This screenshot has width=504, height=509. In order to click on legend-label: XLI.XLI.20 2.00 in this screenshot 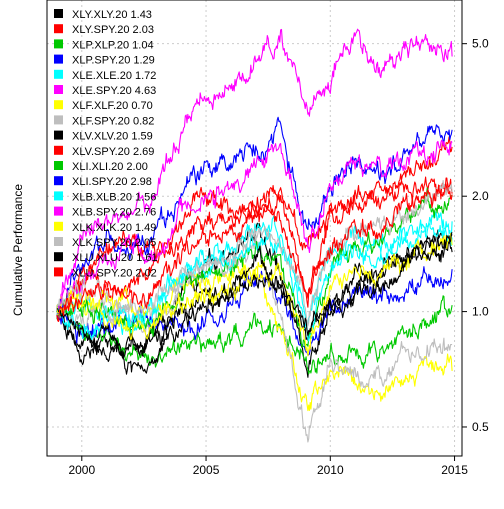, I will do `click(110, 167)`.